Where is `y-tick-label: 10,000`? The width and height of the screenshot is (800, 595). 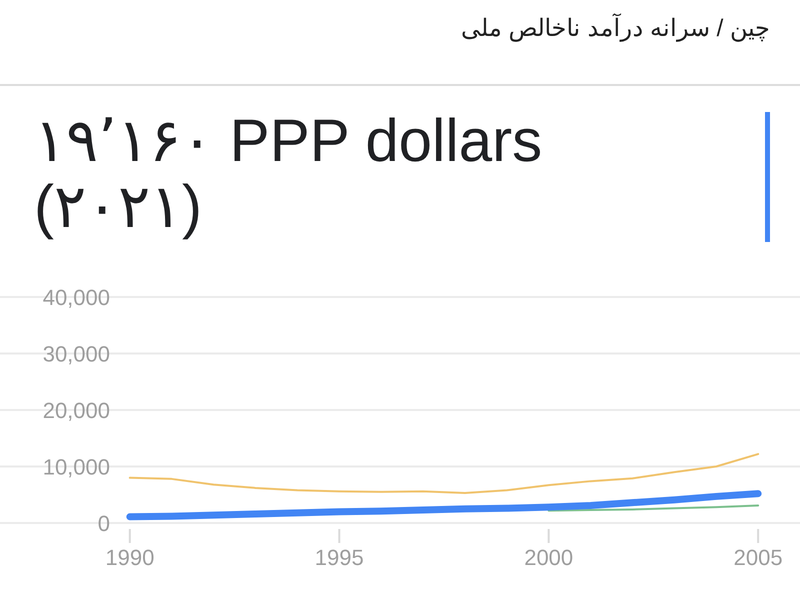 y-tick-label: 10,000 is located at coordinates (76, 467).